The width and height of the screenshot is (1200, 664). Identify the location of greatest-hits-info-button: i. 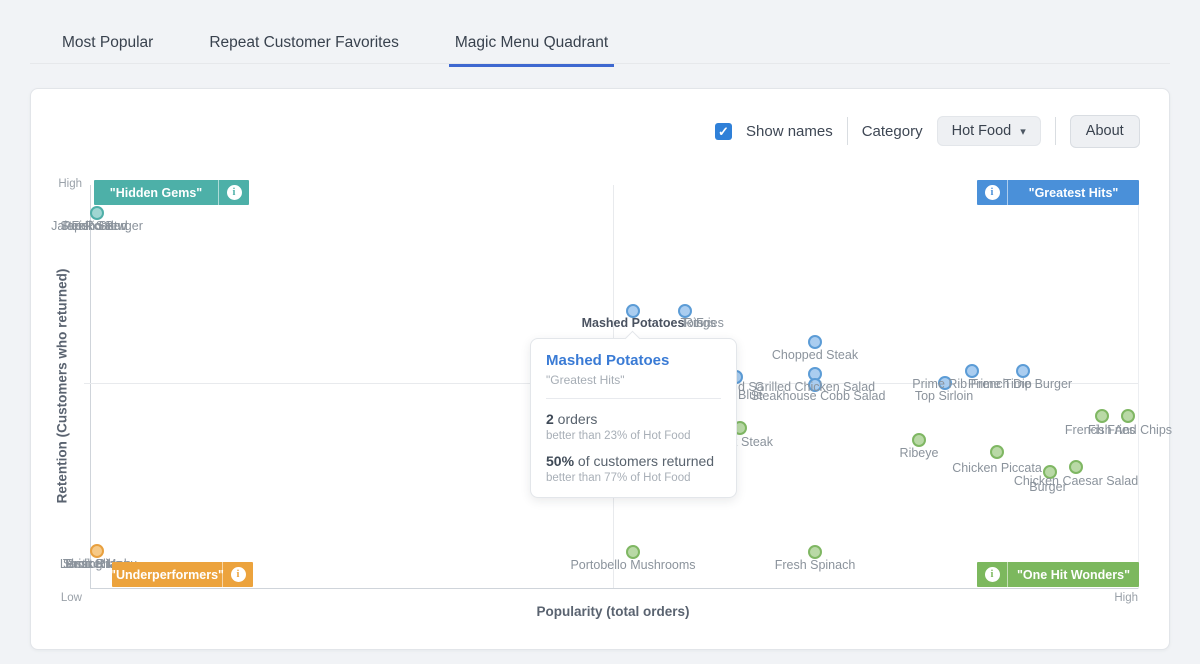
(992, 192).